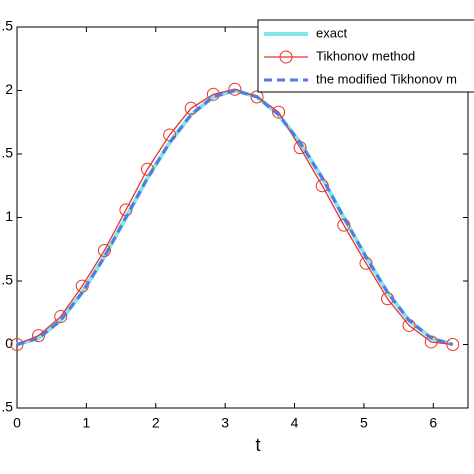 The height and width of the screenshot is (474, 474). Describe the element at coordinates (386, 78) in the screenshot. I see `legend-label: the modified Tikhonov m` at that location.